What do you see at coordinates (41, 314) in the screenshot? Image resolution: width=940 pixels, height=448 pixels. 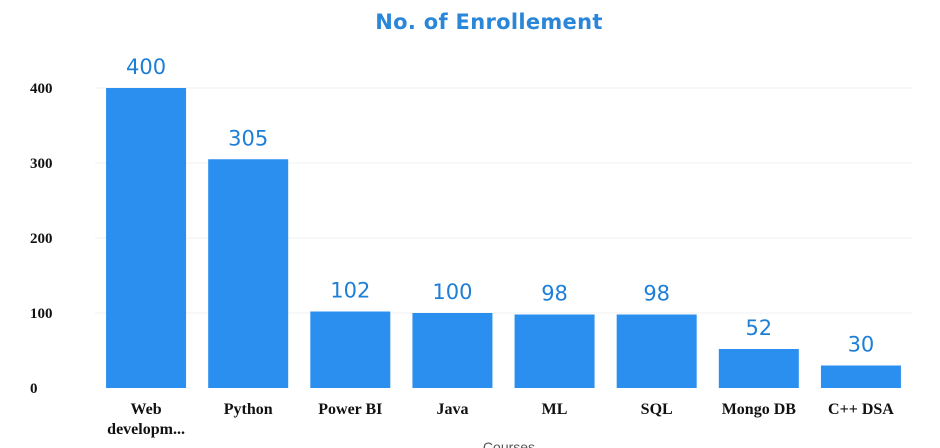 I see `y-tick-label: 100` at bounding box center [41, 314].